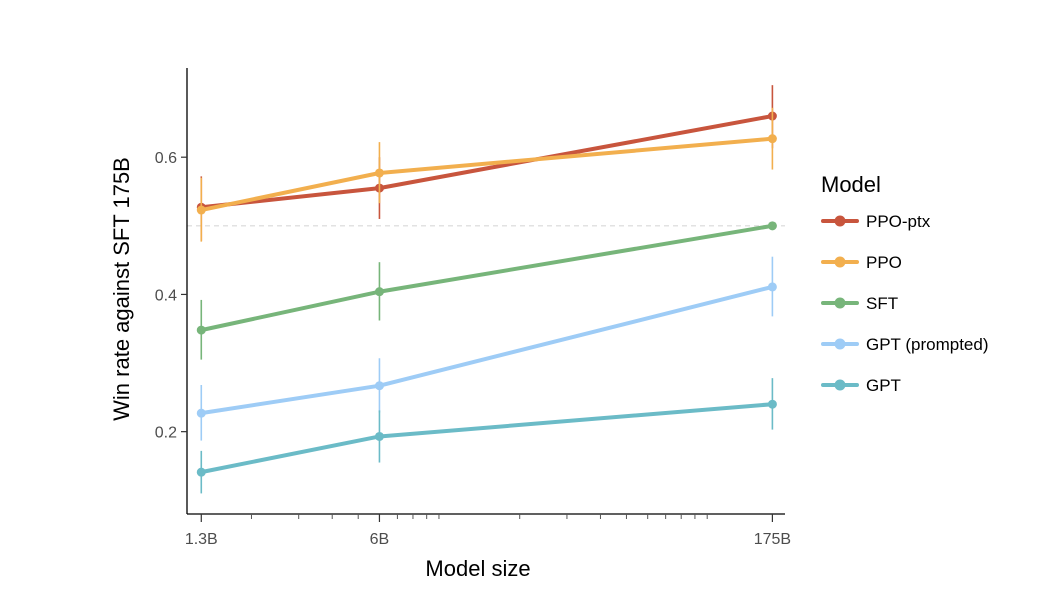 This screenshot has height=592, width=1064. Describe the element at coordinates (166, 158) in the screenshot. I see `y-tick-label: 0.6` at that location.